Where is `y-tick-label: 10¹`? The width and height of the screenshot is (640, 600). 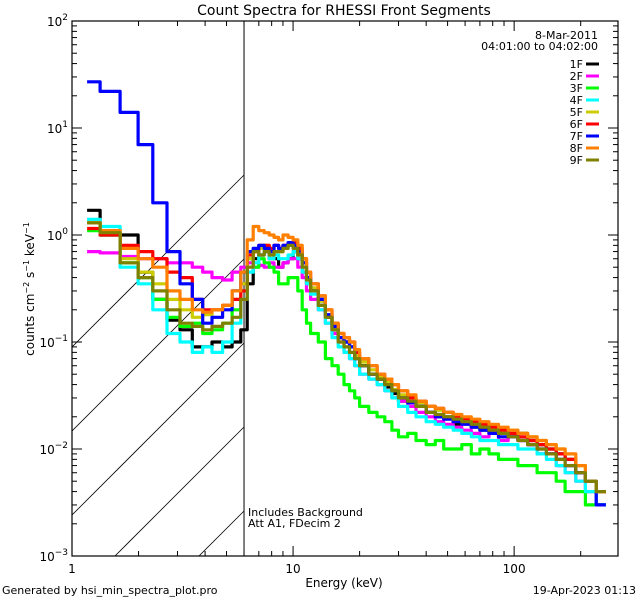 y-tick-label: 10¹ is located at coordinates (57, 128).